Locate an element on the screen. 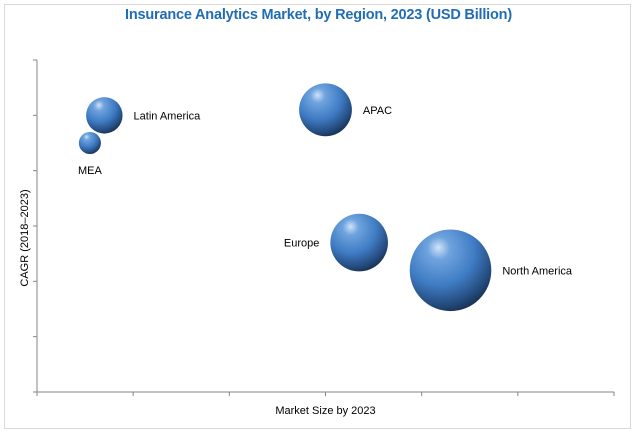 This screenshot has height=435, width=637. bubble-label-north-america: North America is located at coordinates (537, 271).